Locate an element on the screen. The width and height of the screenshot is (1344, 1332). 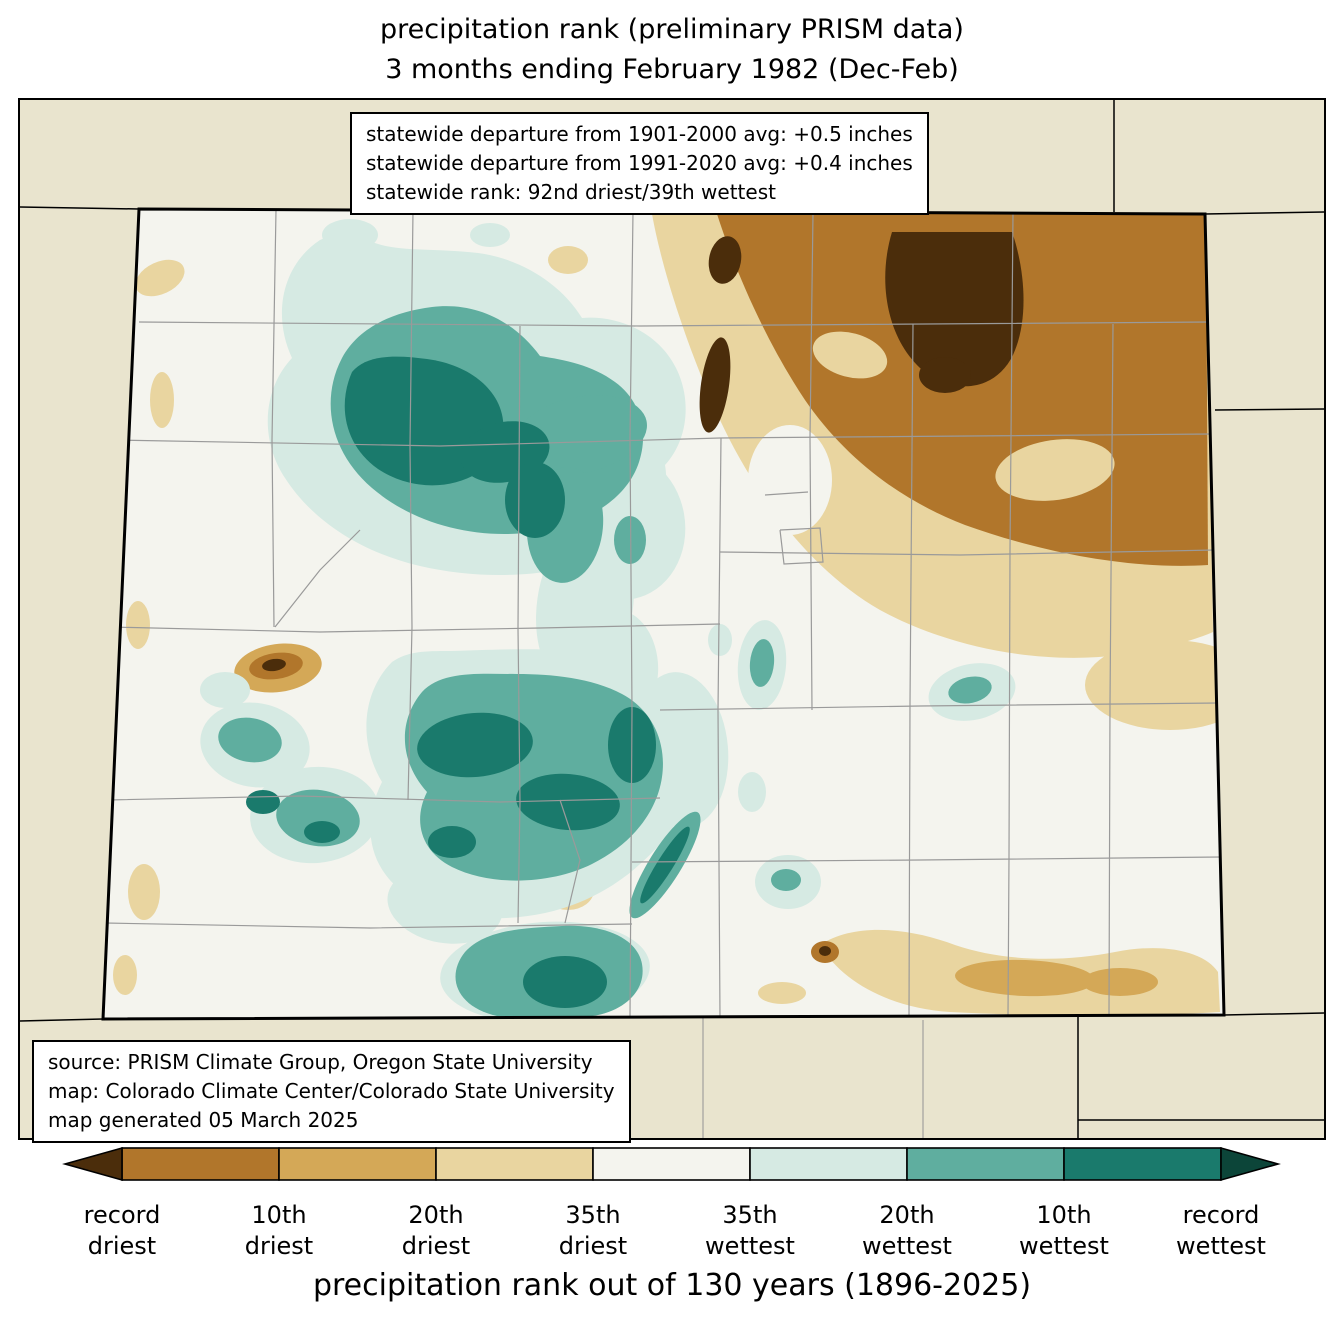
colorbar-label: 35th driest is located at coordinates (593, 1231).